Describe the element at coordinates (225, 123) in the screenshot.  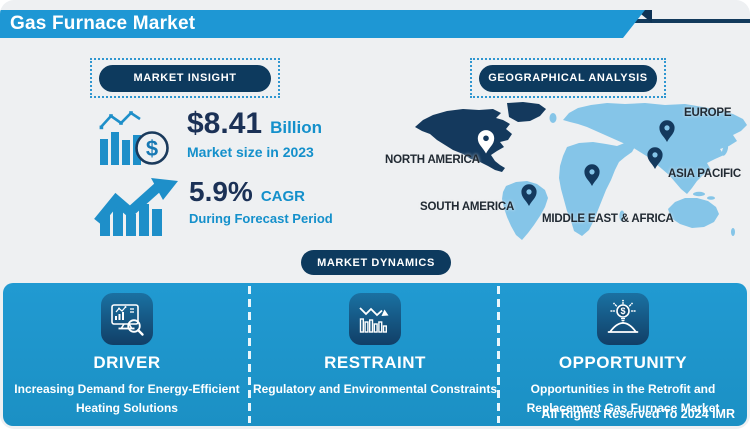
I see `market-size-value: $8.41` at that location.